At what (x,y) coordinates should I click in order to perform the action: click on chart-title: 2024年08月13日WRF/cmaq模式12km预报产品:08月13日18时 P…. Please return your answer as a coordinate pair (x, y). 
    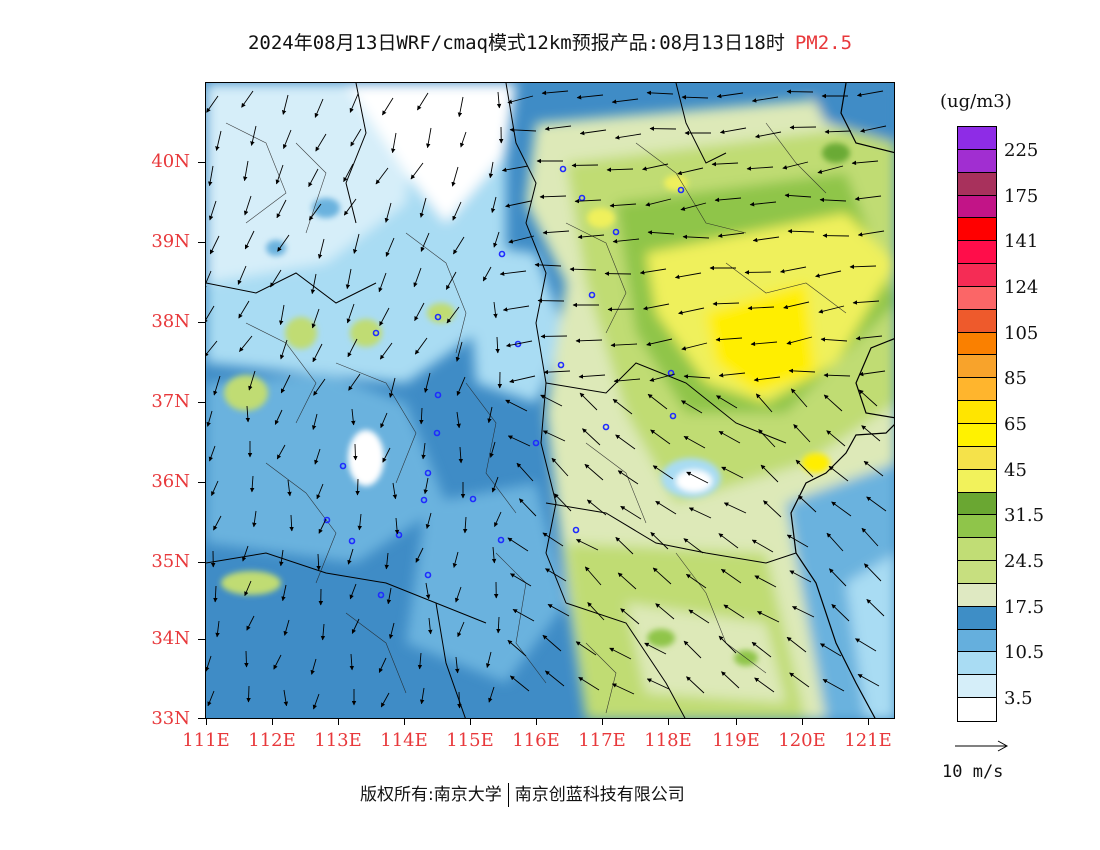
    Looking at the image, I should click on (550, 41).